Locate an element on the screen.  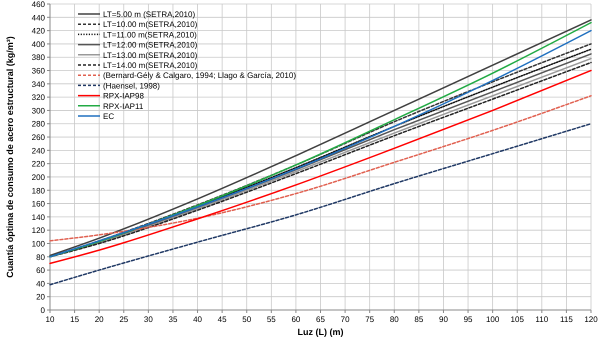
x-tick-label: 60 is located at coordinates (296, 319).